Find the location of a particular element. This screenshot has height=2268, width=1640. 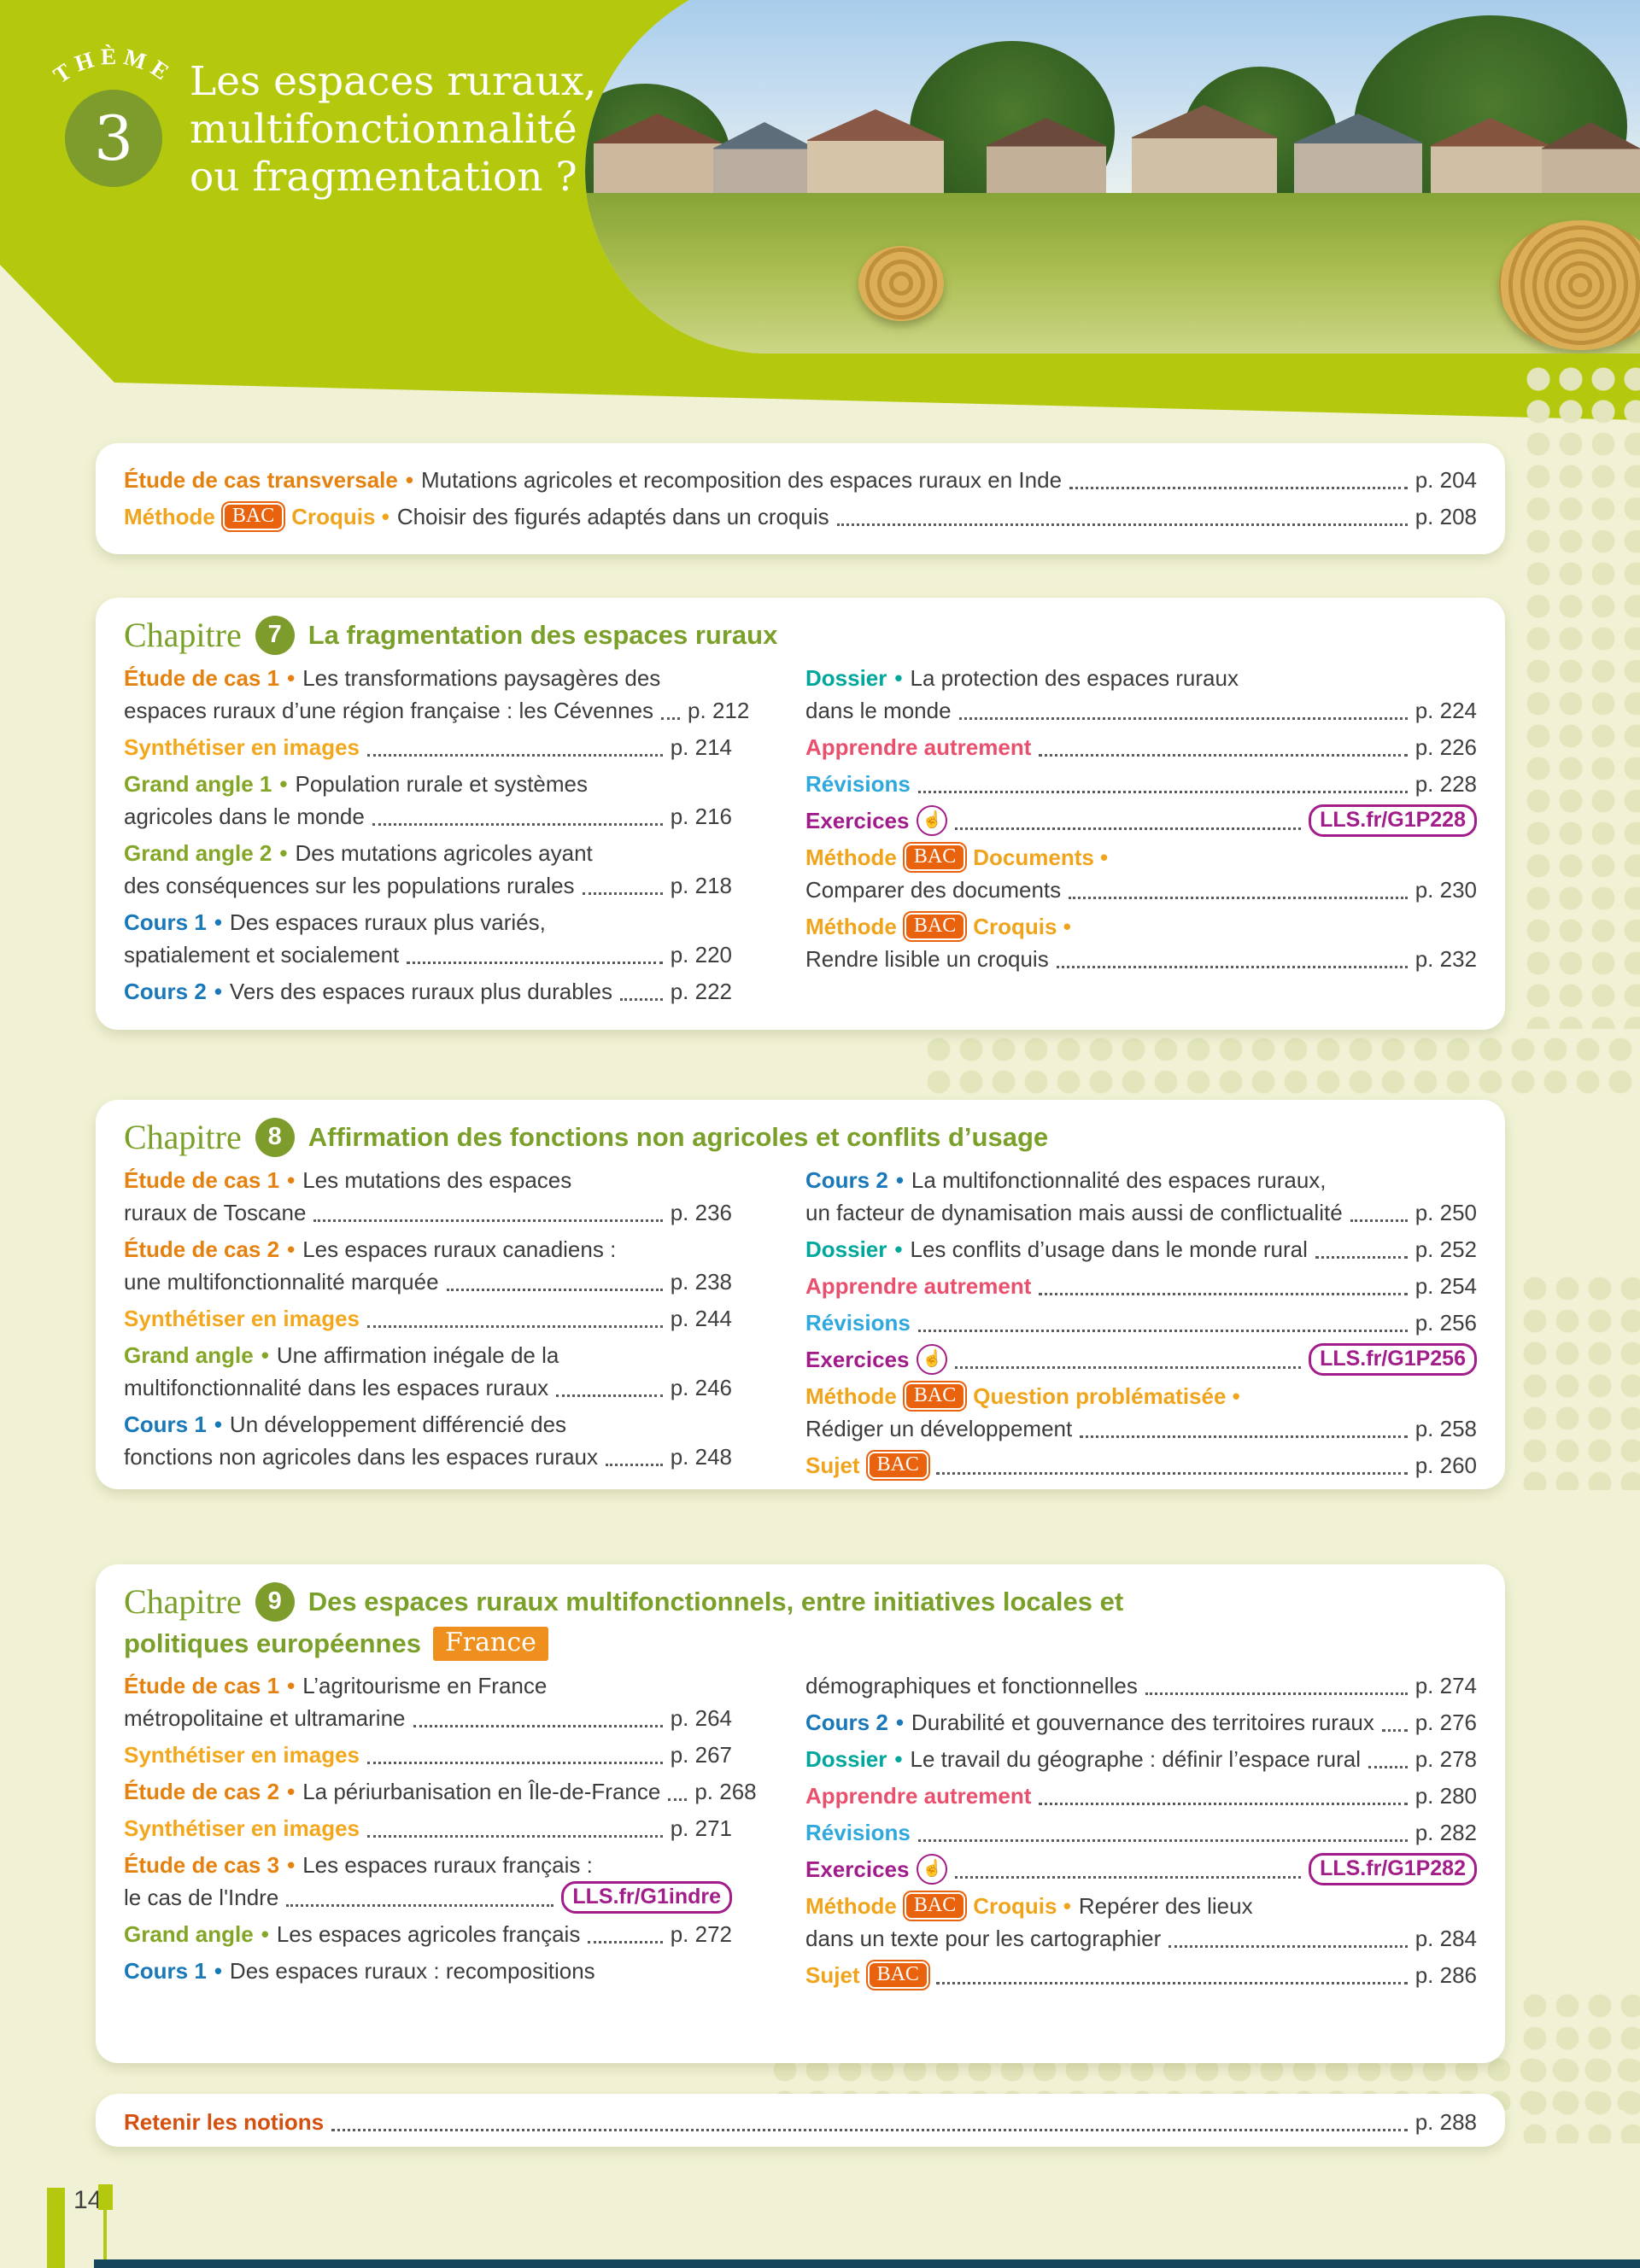

entry-page-number: p. 271 is located at coordinates (701, 1828).